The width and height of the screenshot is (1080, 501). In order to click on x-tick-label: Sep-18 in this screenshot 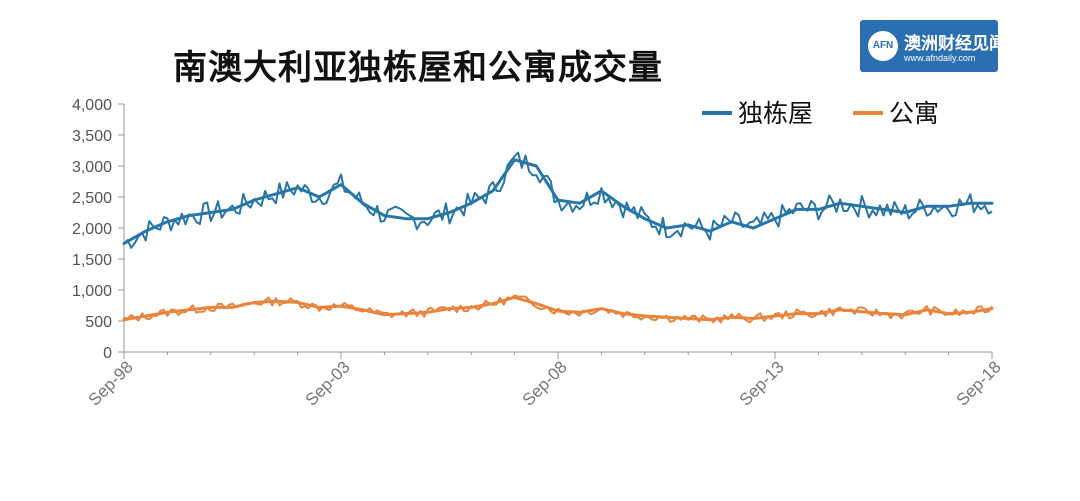, I will do `click(979, 383)`.